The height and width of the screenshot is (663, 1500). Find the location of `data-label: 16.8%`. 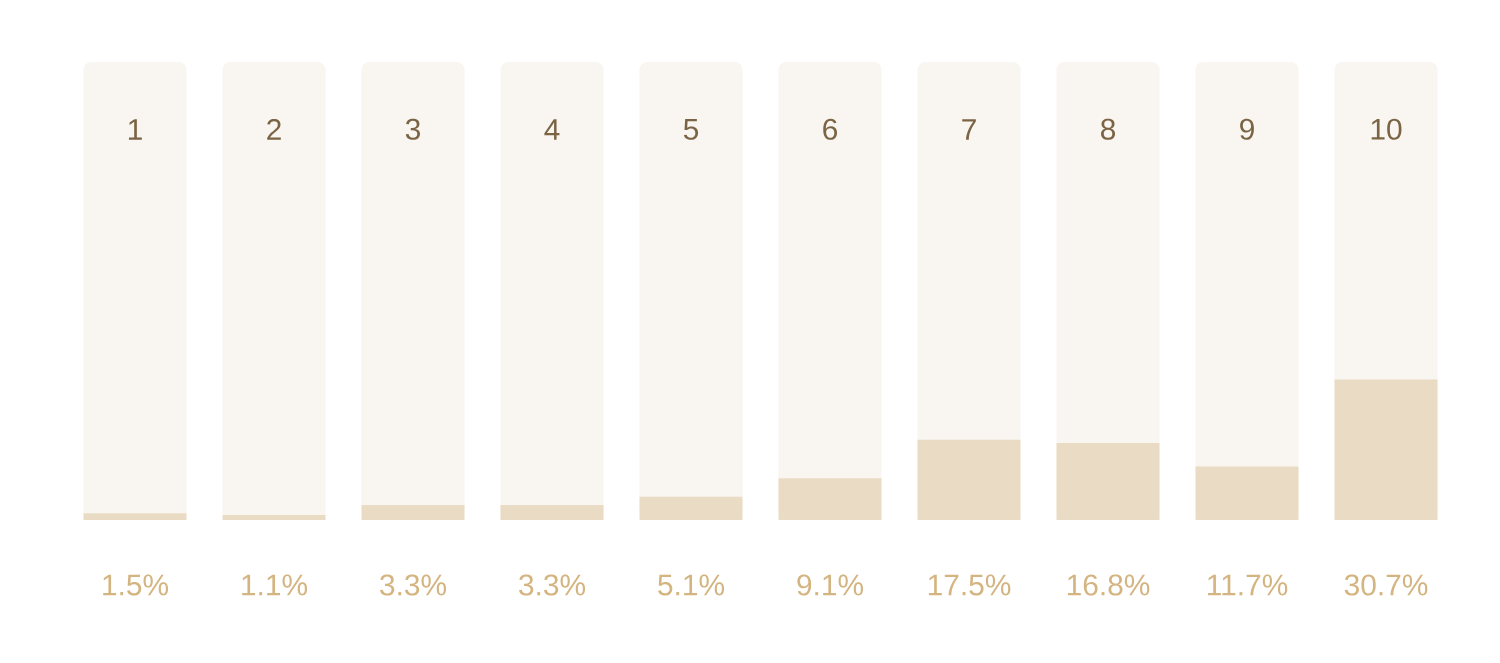

data-label: 16.8% is located at coordinates (1108, 585).